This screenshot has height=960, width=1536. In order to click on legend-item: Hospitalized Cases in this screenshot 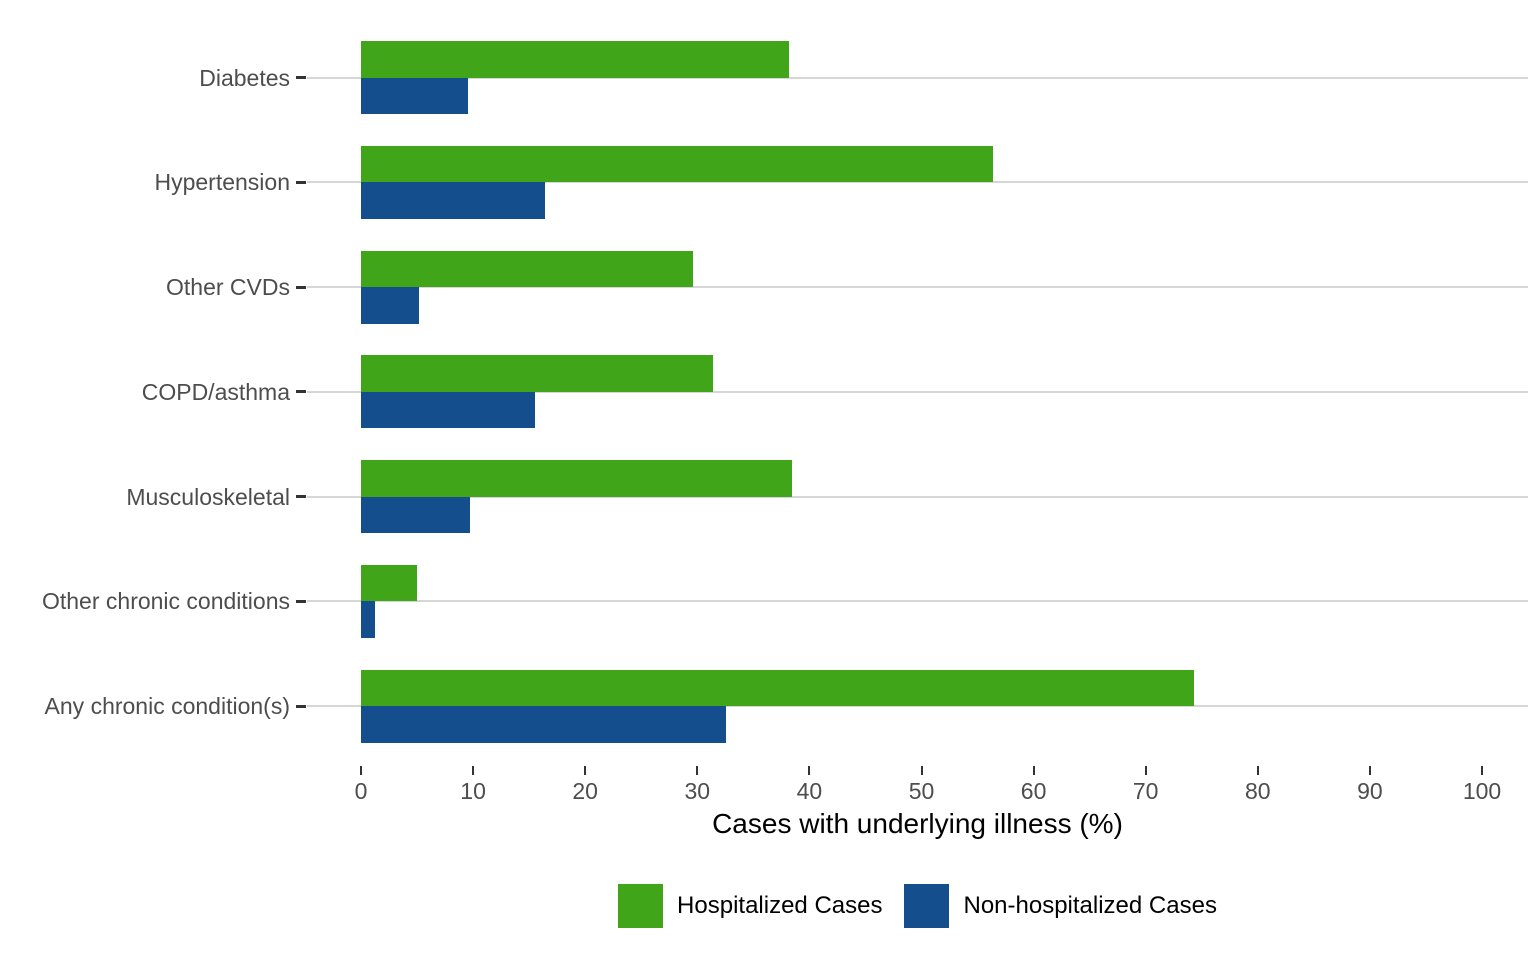, I will do `click(750, 906)`.